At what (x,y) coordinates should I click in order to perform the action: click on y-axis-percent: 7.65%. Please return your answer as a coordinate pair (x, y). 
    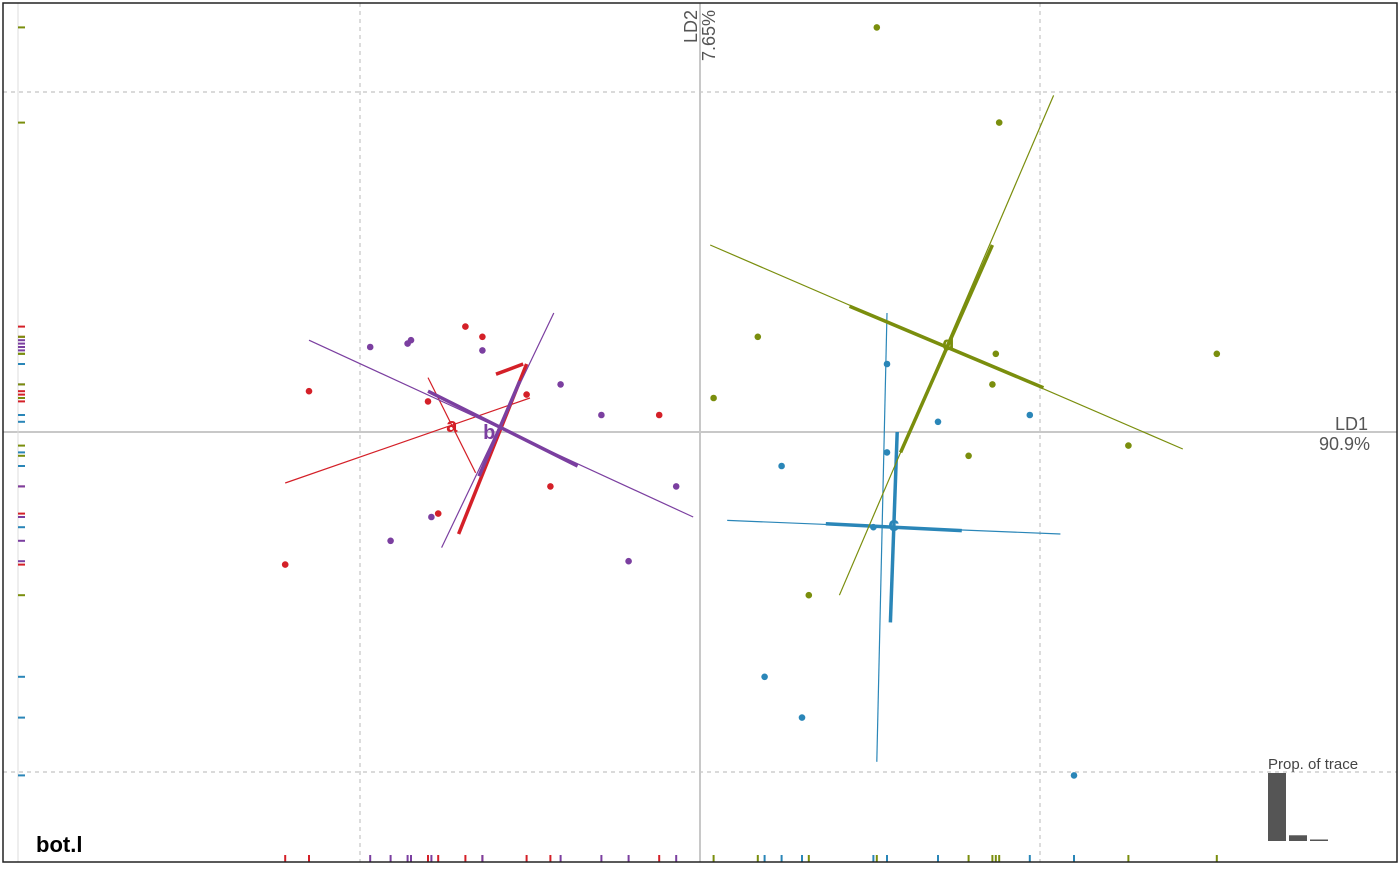
    Looking at the image, I should click on (709, 35).